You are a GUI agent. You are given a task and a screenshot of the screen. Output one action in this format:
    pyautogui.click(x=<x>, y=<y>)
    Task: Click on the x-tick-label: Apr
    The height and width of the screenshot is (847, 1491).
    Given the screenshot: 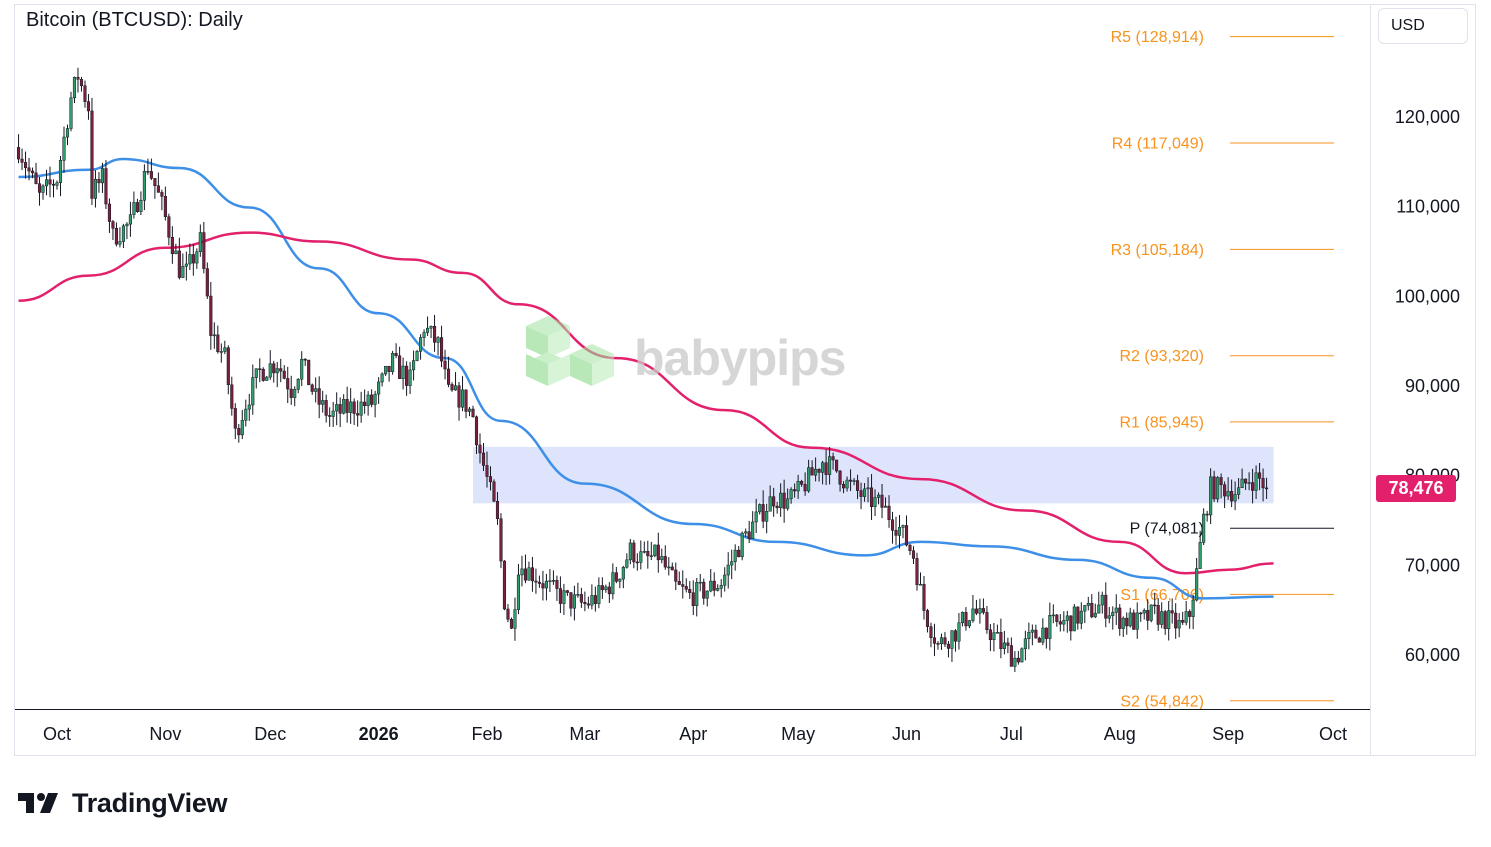 What is the action you would take?
    pyautogui.click(x=693, y=734)
    